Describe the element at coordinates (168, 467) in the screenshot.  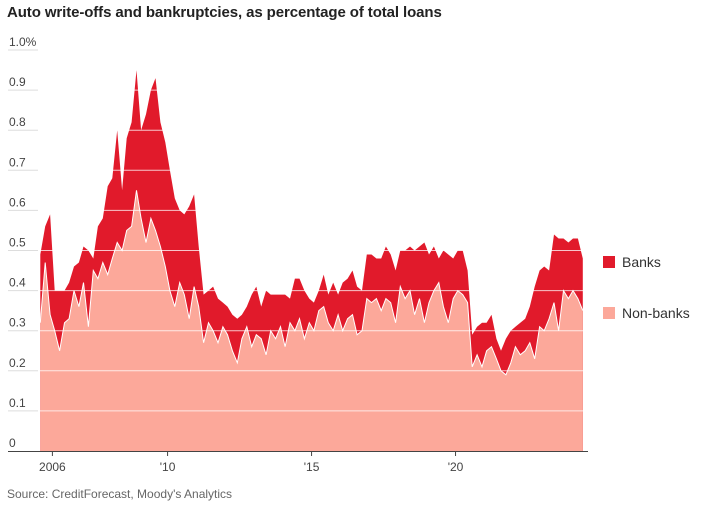
I see `x-tick-label: '10` at that location.